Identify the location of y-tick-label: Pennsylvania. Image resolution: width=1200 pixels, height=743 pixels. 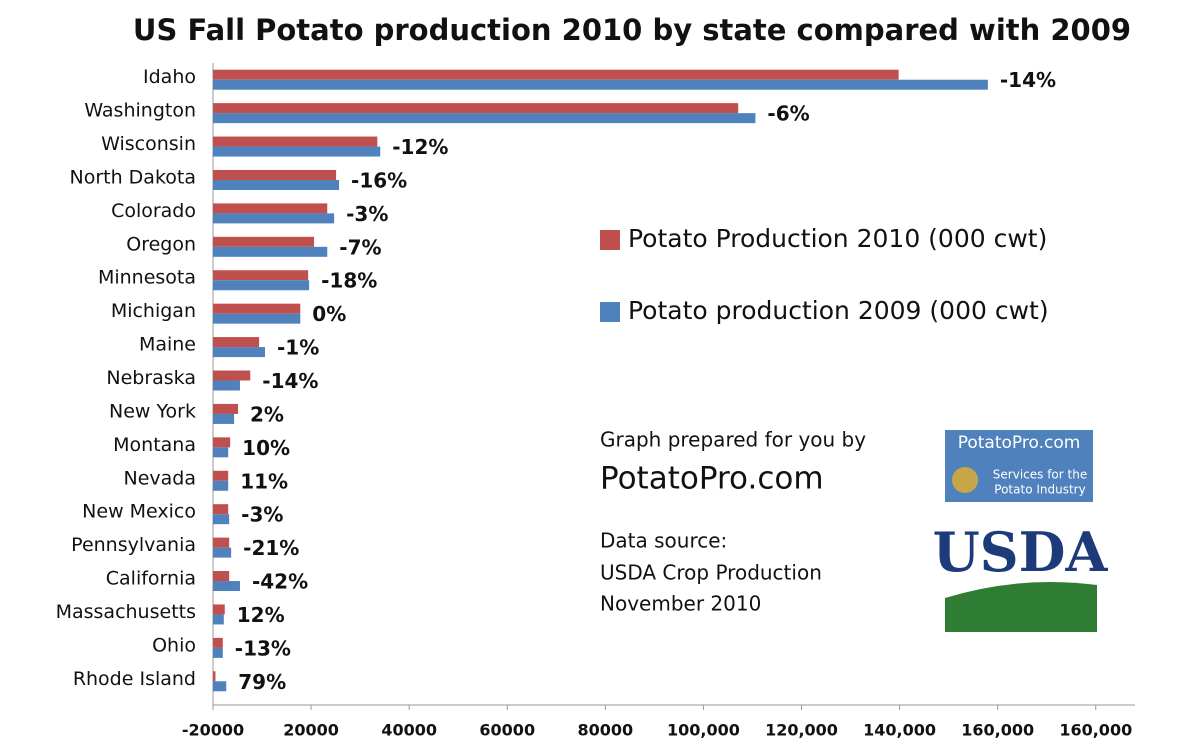
(133, 545).